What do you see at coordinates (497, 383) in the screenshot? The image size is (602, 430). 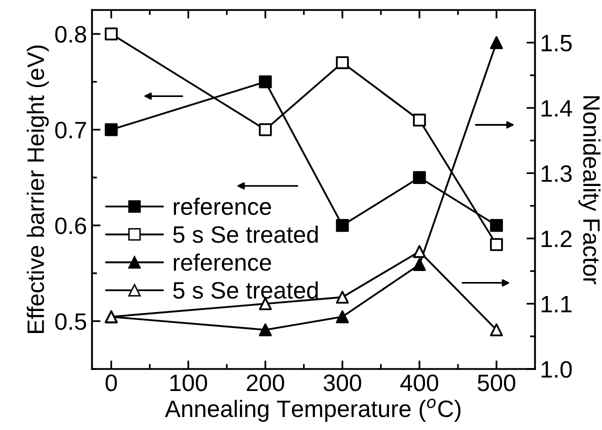 I see `x-tick-label: 500` at bounding box center [497, 383].